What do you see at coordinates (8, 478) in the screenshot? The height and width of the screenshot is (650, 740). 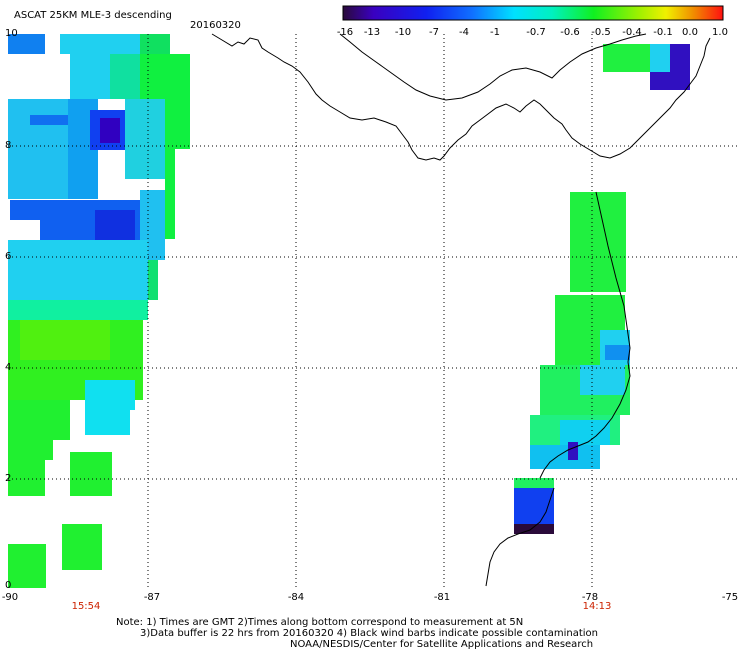 I see `lat-label: 2` at bounding box center [8, 478].